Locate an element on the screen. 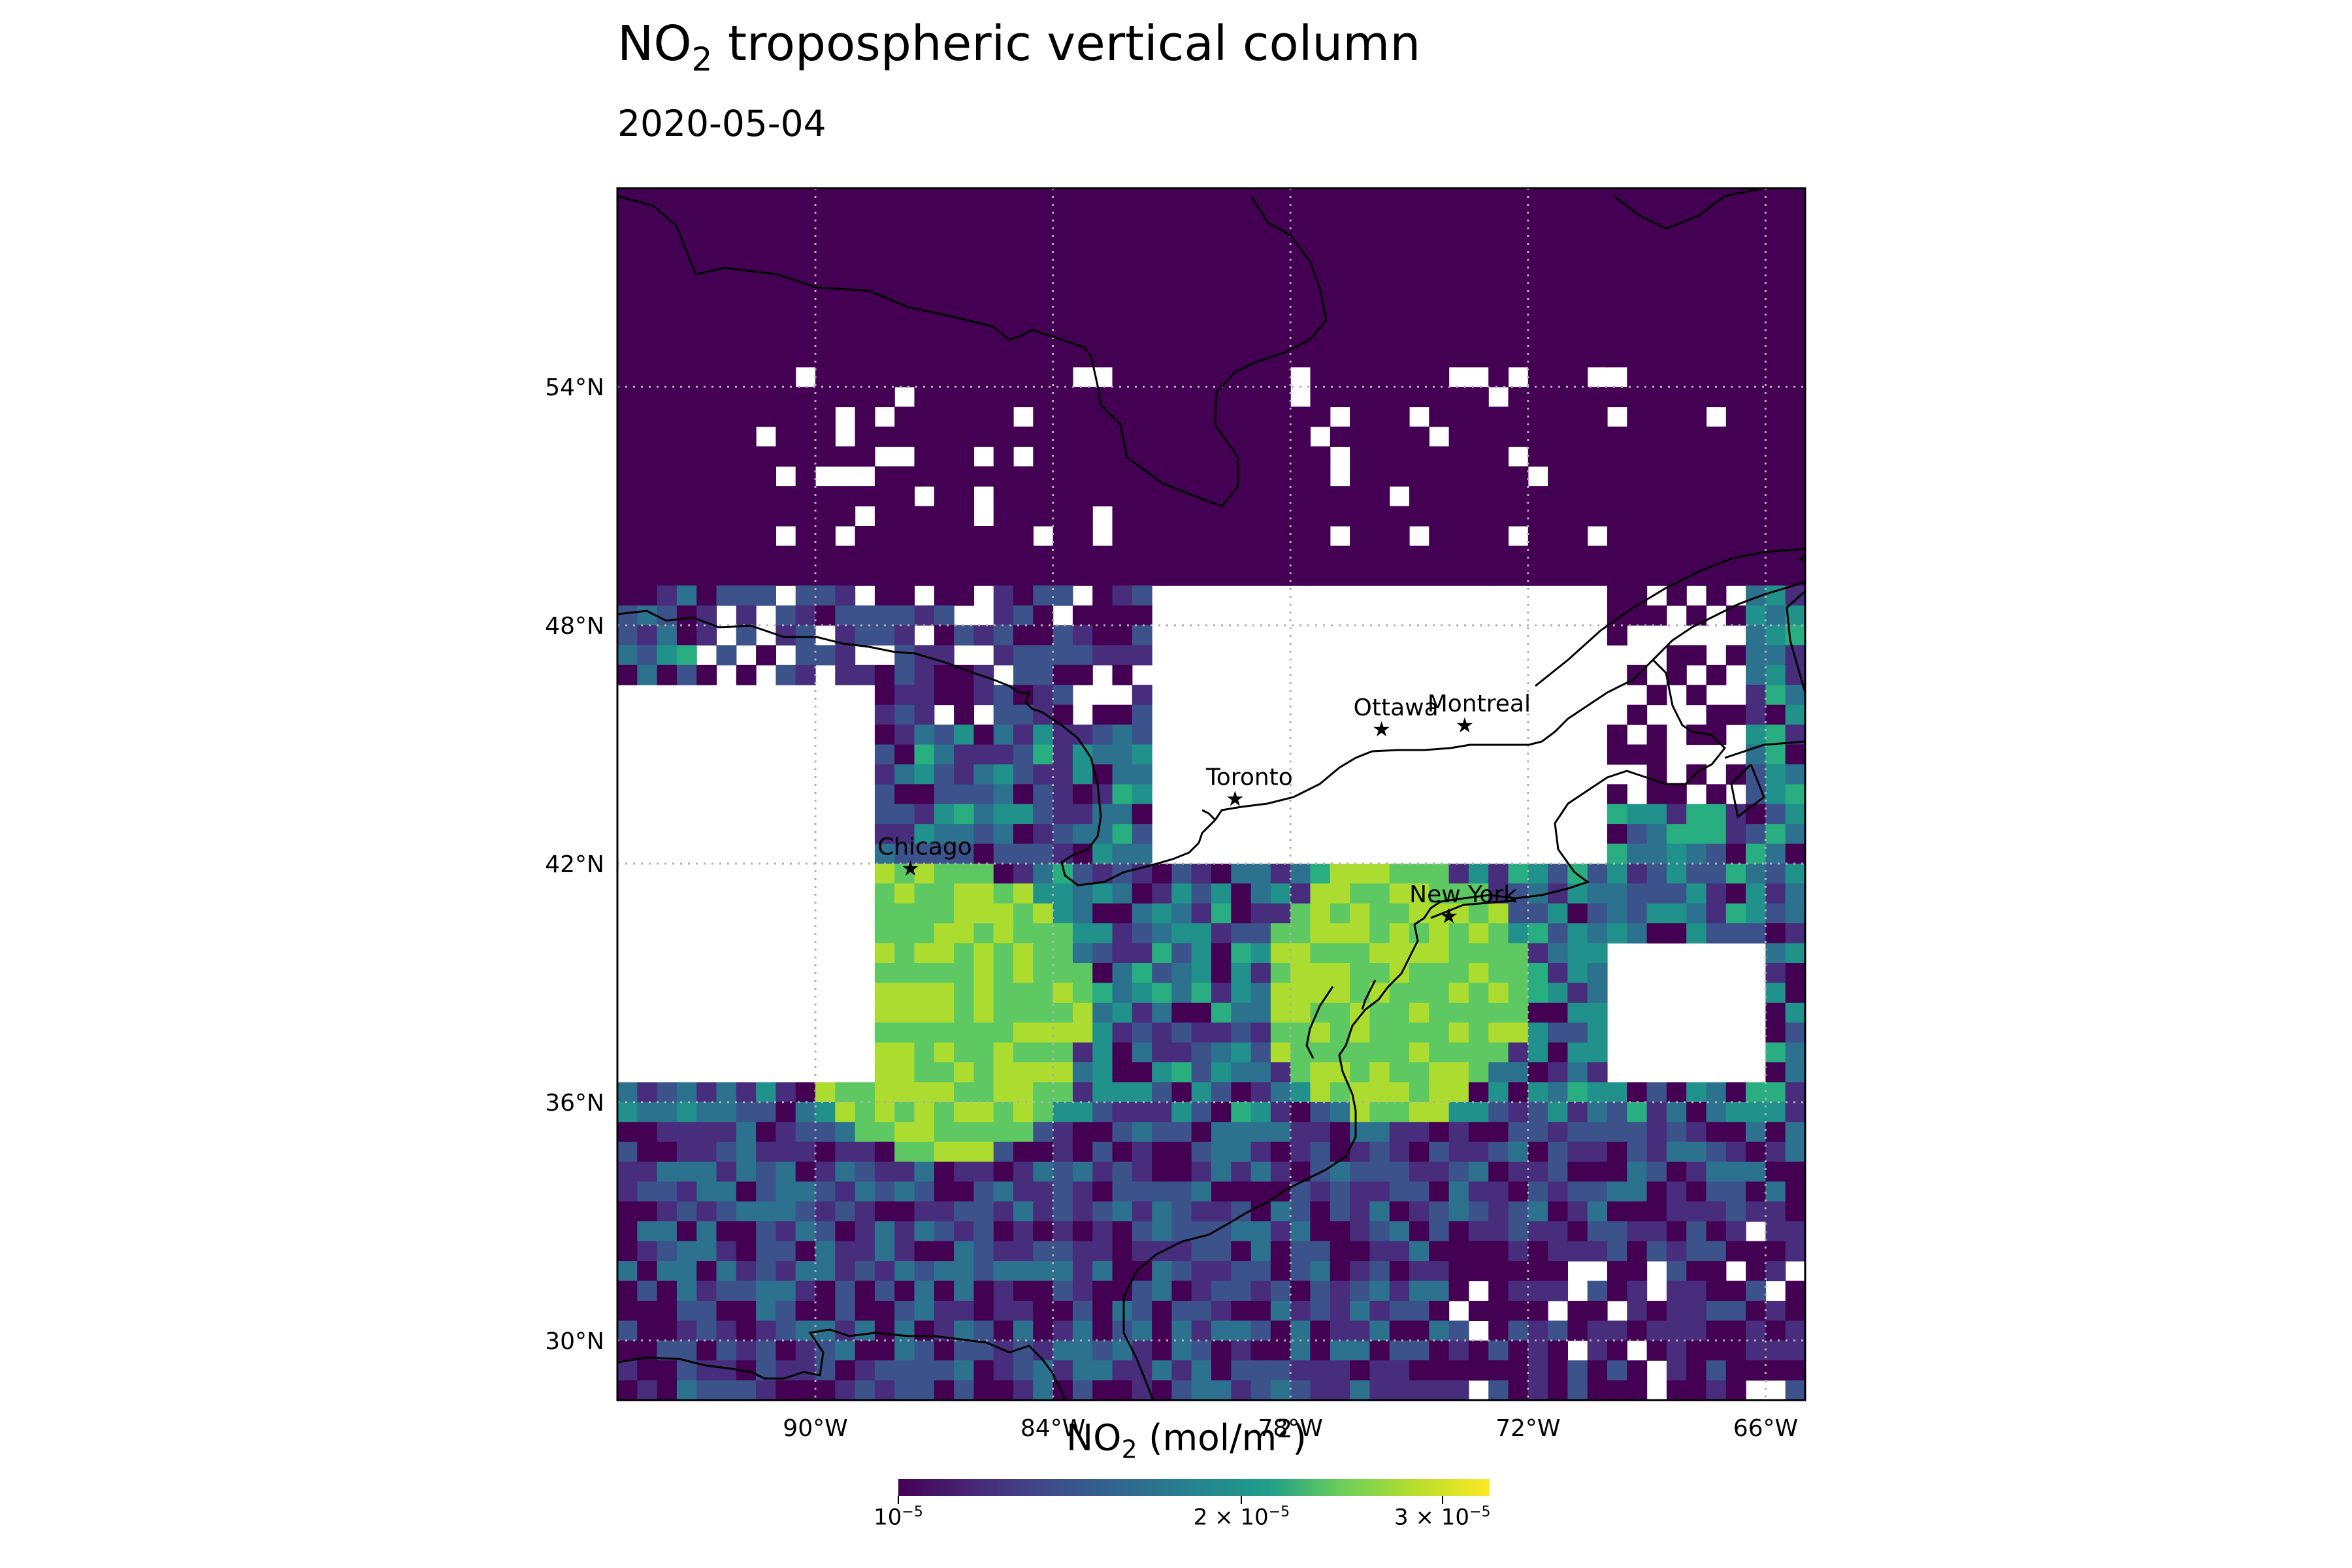 The height and width of the screenshot is (1568, 2352). lat-tick-label: 48°N is located at coordinates (574, 626).